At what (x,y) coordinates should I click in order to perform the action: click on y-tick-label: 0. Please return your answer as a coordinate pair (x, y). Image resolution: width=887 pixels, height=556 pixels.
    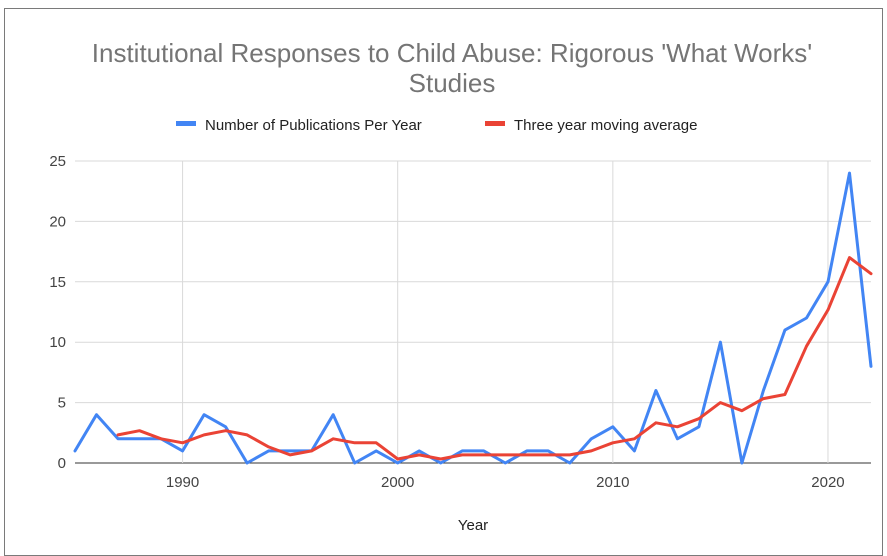
    Looking at the image, I should click on (62, 463).